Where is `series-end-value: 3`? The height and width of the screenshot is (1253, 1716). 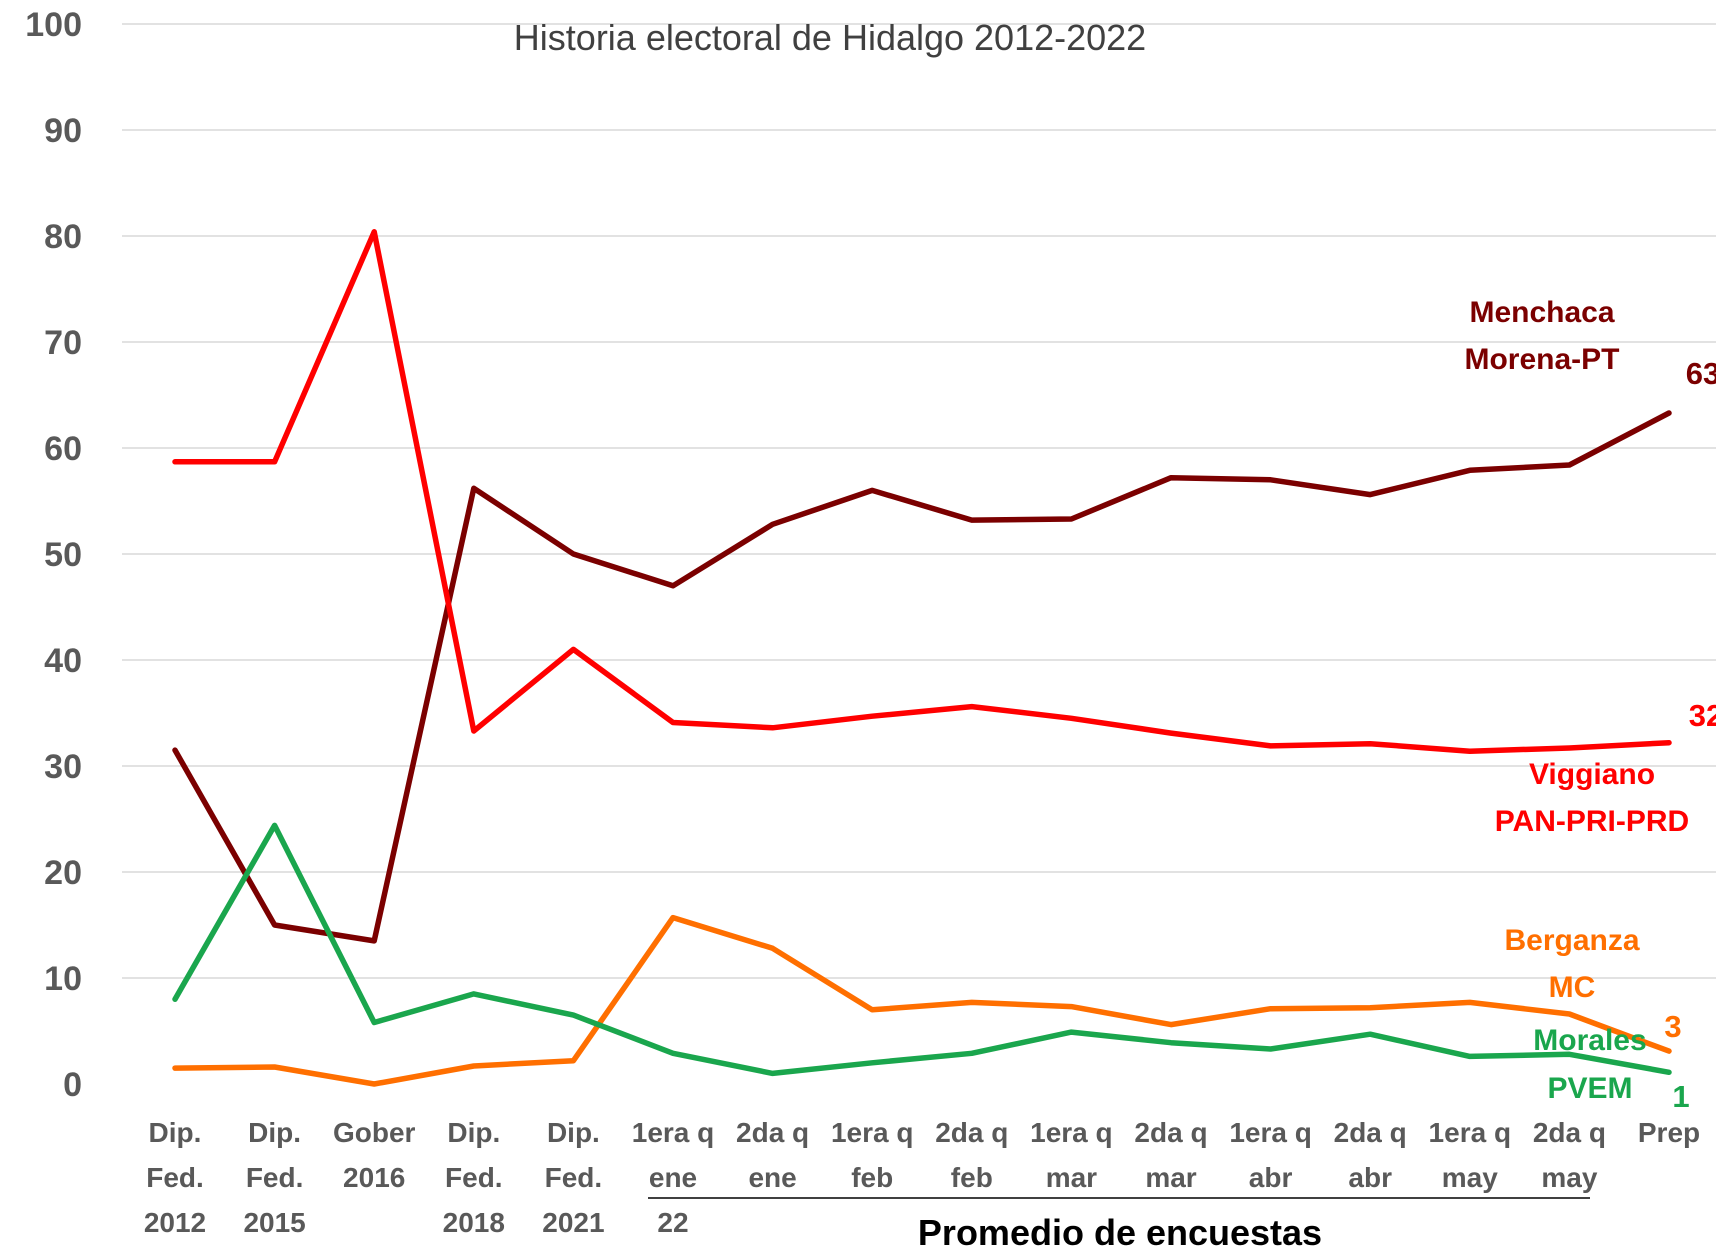 series-end-value: 3 is located at coordinates (1672, 1026).